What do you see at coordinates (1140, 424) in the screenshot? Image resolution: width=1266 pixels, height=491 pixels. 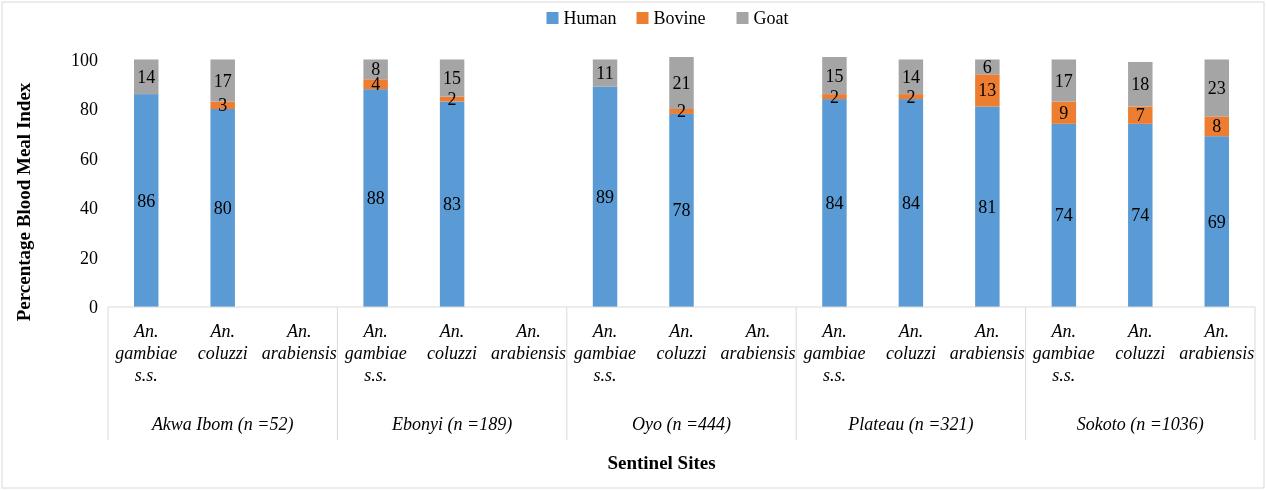 I see `text: Sokoto (n =1036)` at bounding box center [1140, 424].